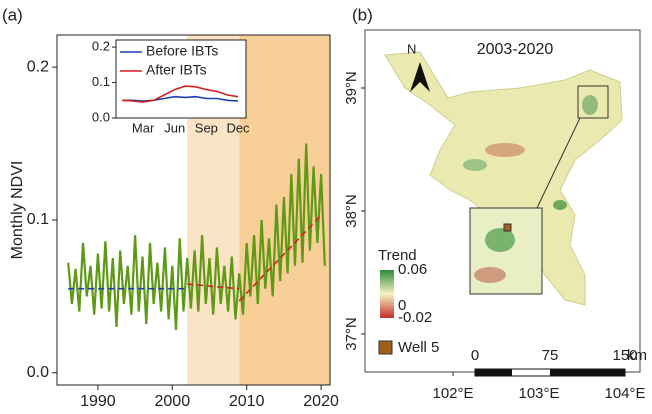 The width and height of the screenshot is (652, 414). I want to click on north-arrow, so click(420, 77).